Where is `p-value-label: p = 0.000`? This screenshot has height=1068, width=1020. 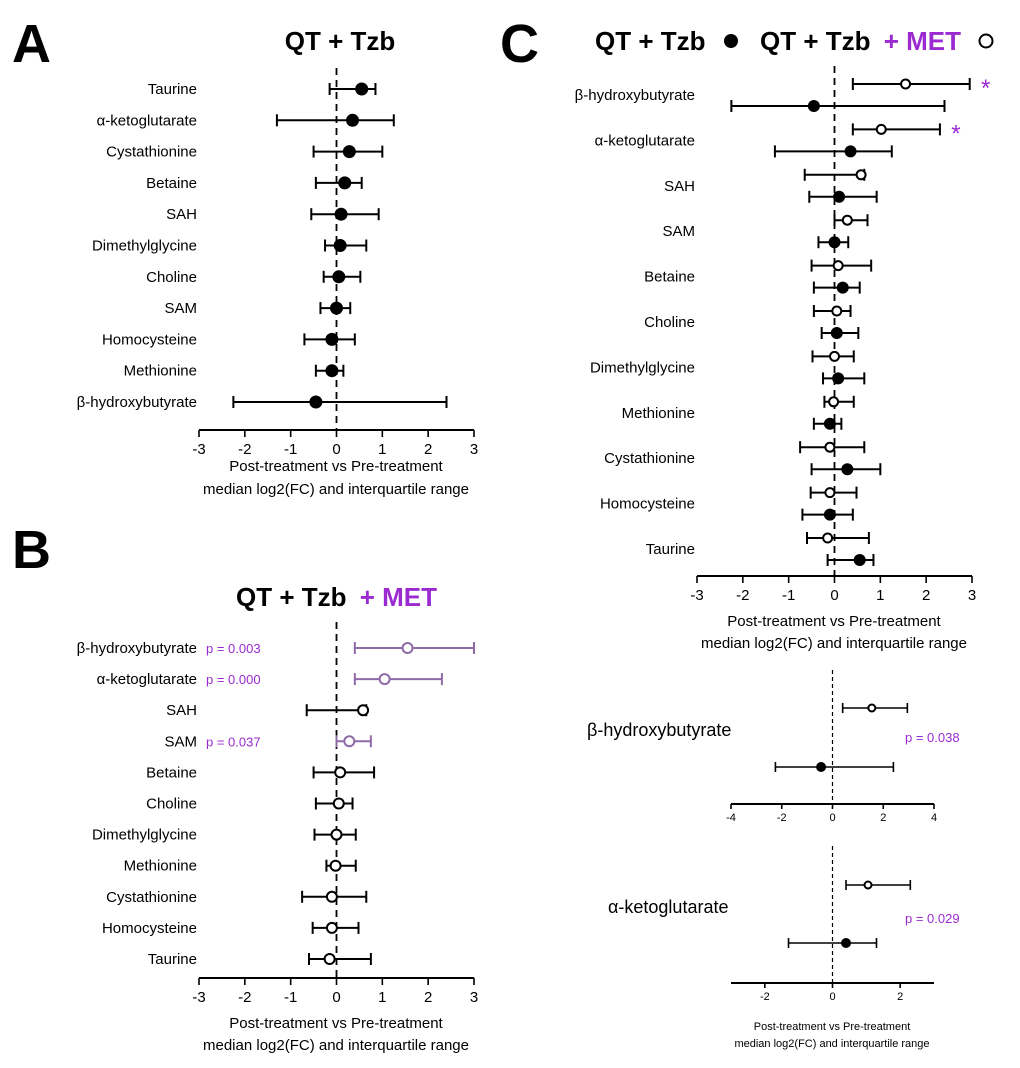
p-value-label: p = 0.000 is located at coordinates (233, 679).